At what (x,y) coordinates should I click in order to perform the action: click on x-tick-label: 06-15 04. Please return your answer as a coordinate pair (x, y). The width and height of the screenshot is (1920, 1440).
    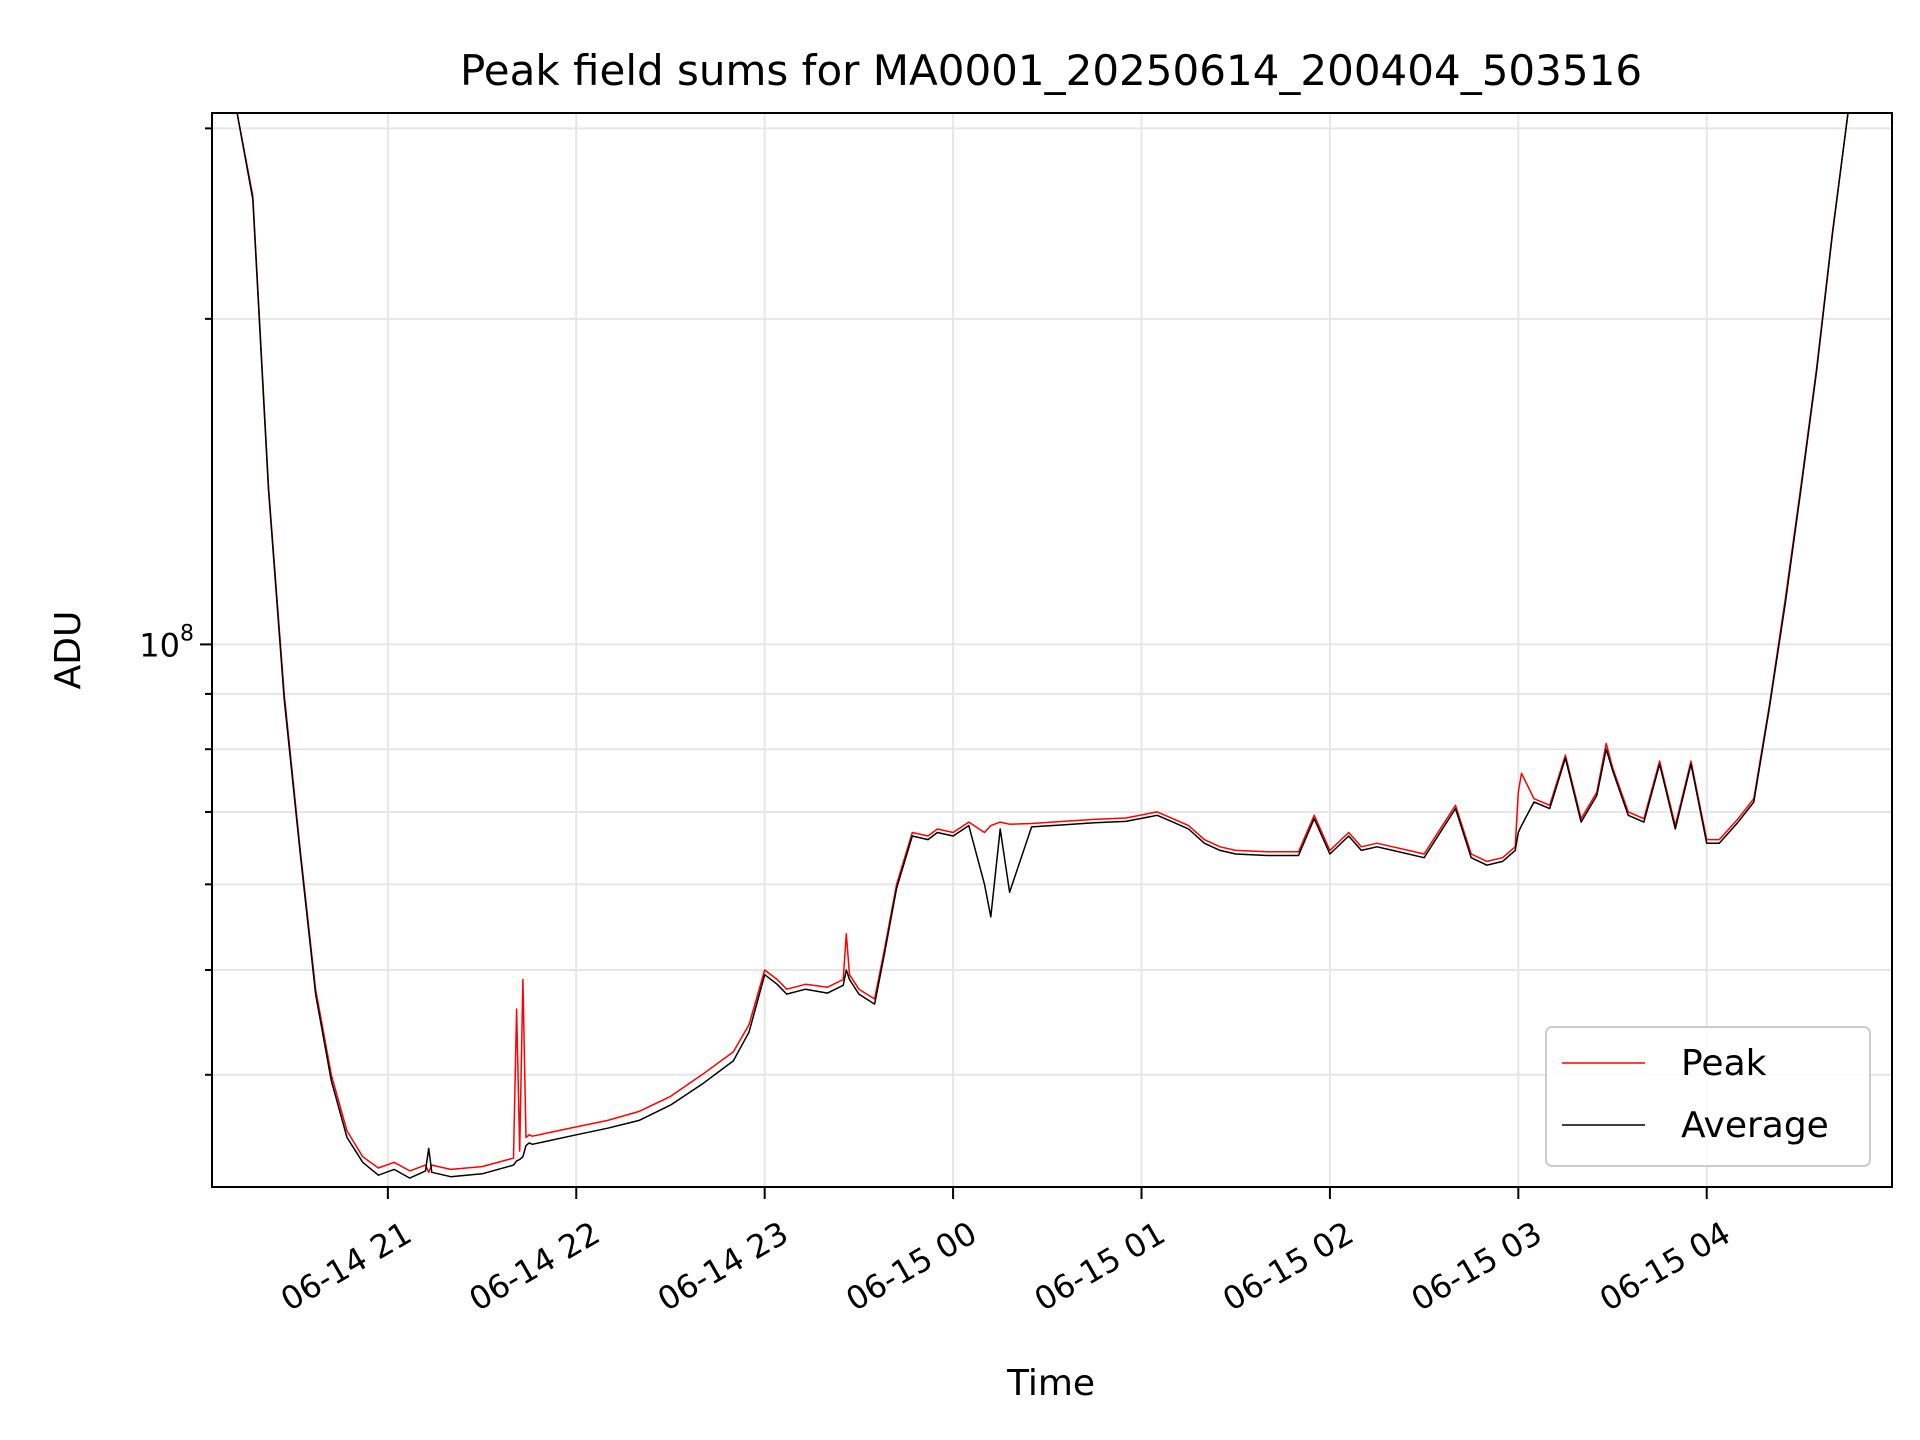
    Looking at the image, I should click on (1665, 1266).